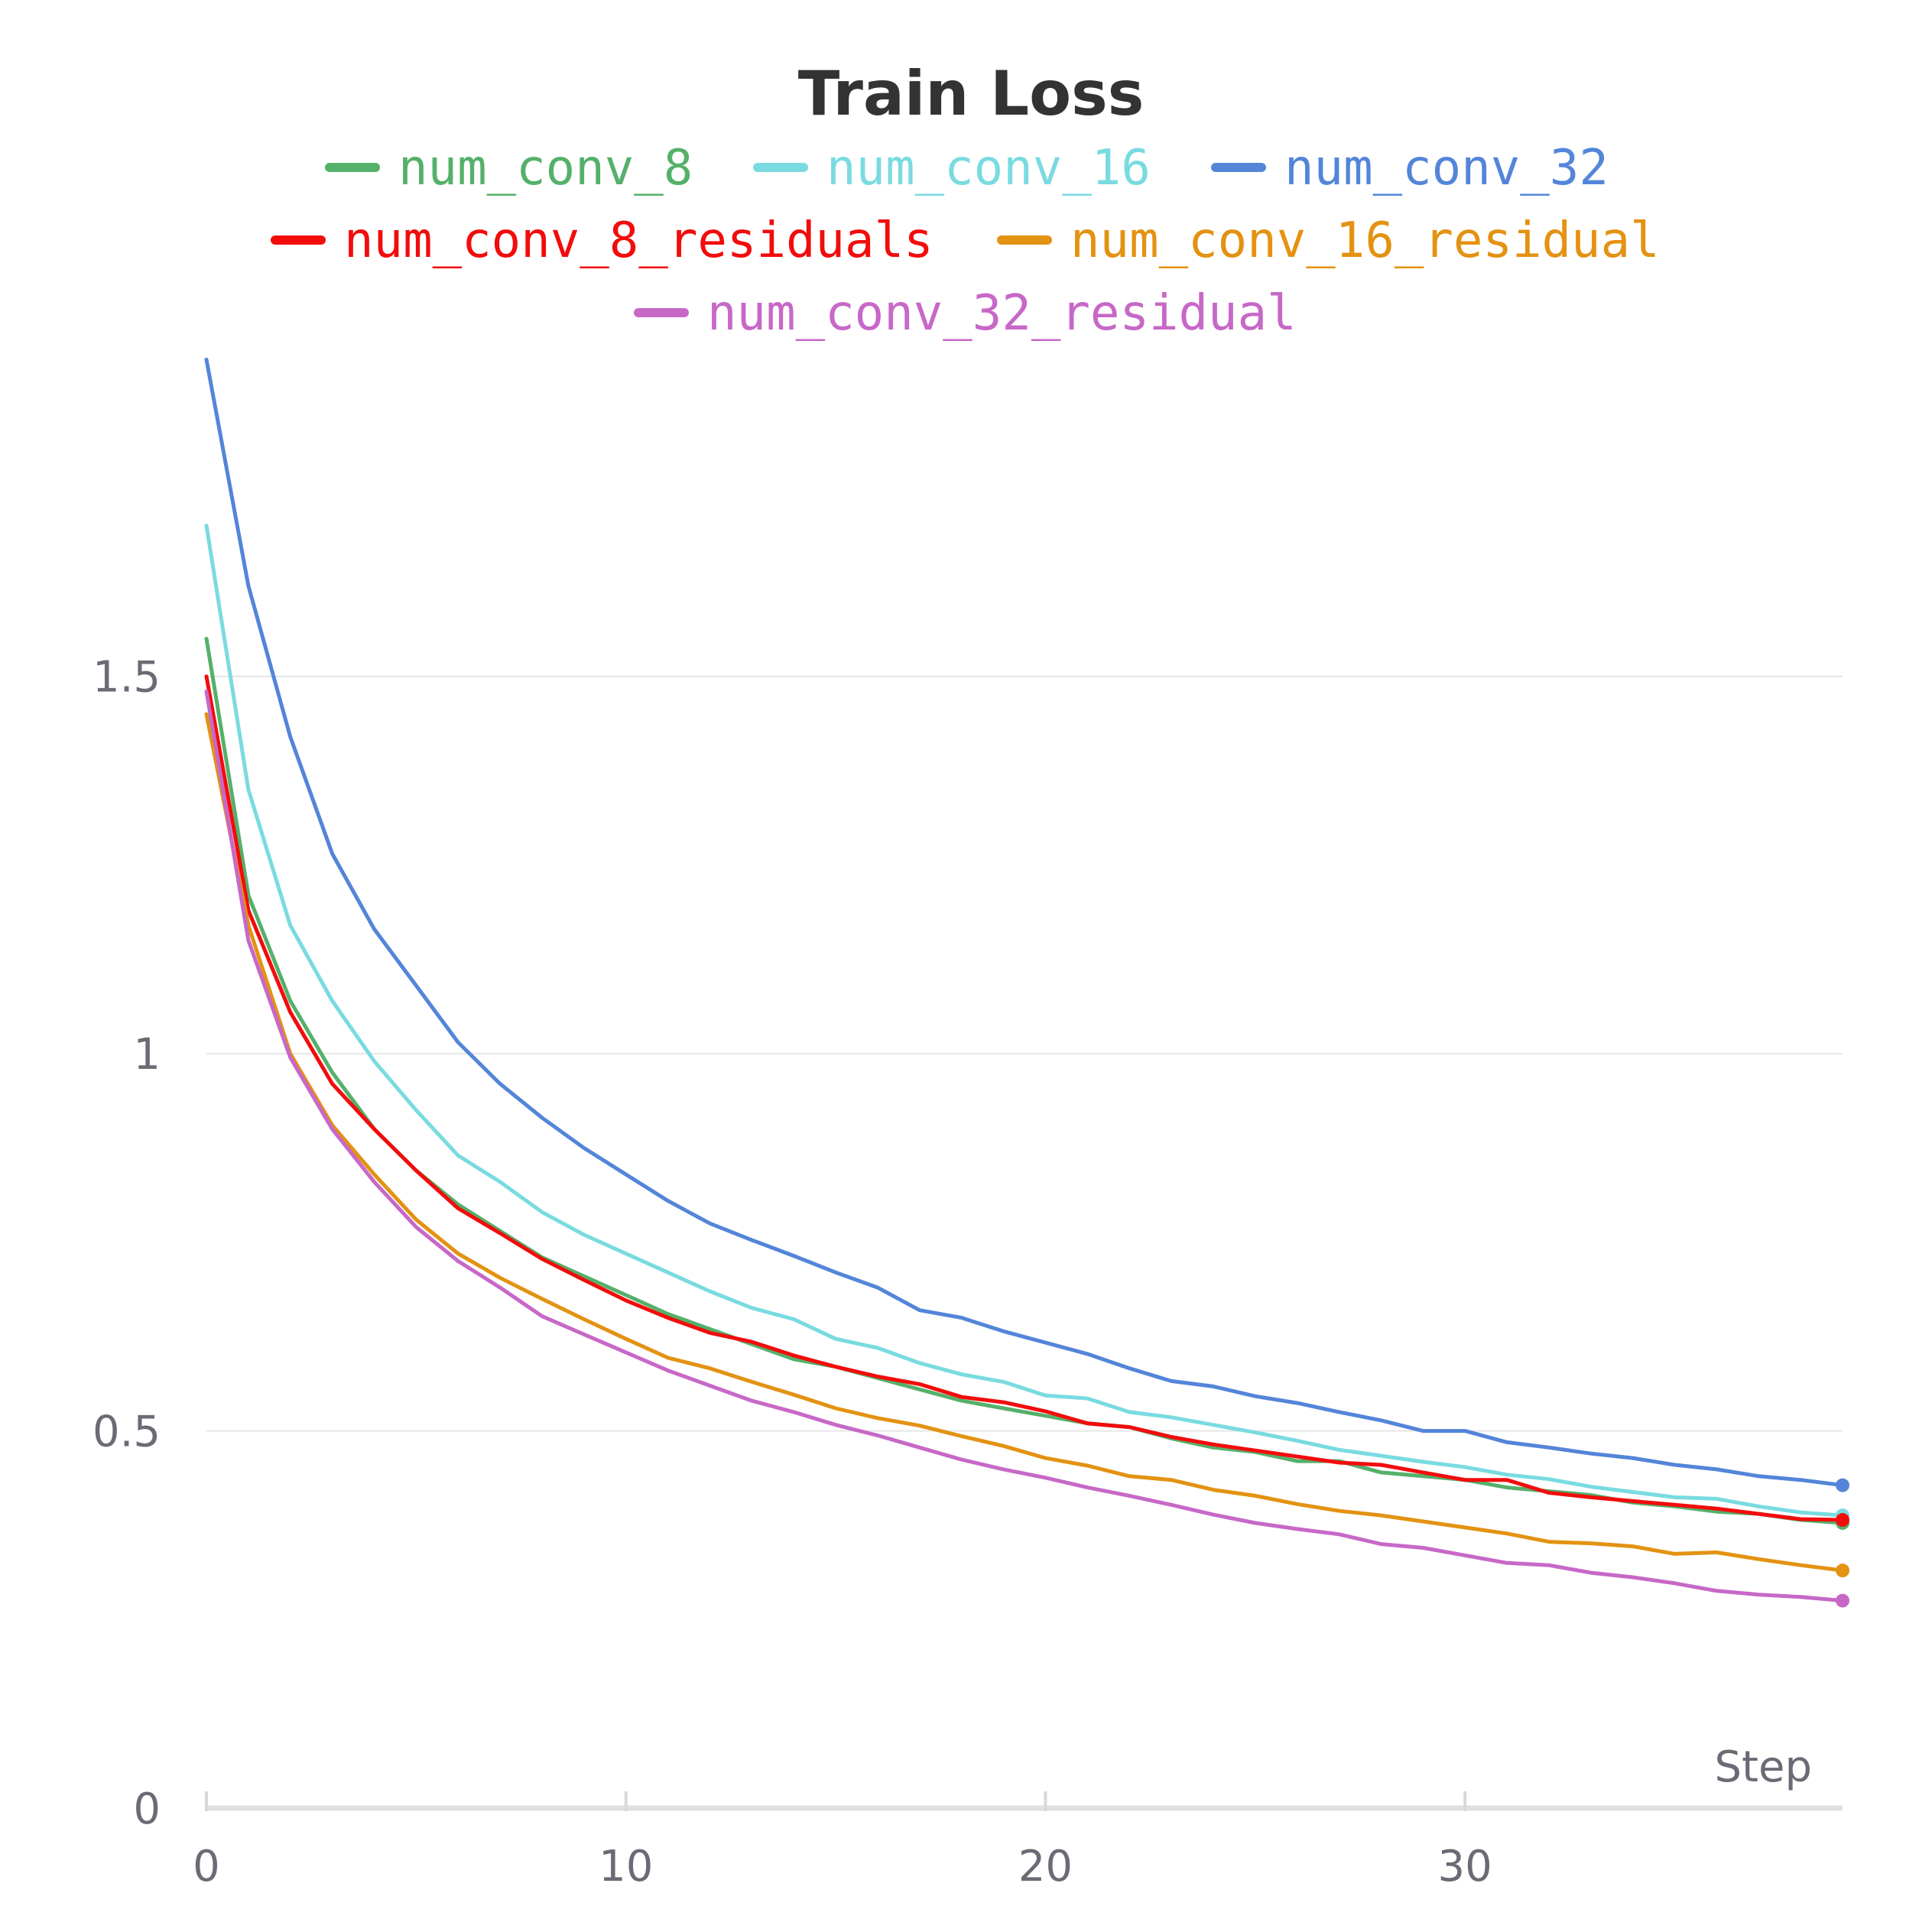 The width and height of the screenshot is (1932, 1932). What do you see at coordinates (1045, 1866) in the screenshot?
I see `x-tick-label: 20` at bounding box center [1045, 1866].